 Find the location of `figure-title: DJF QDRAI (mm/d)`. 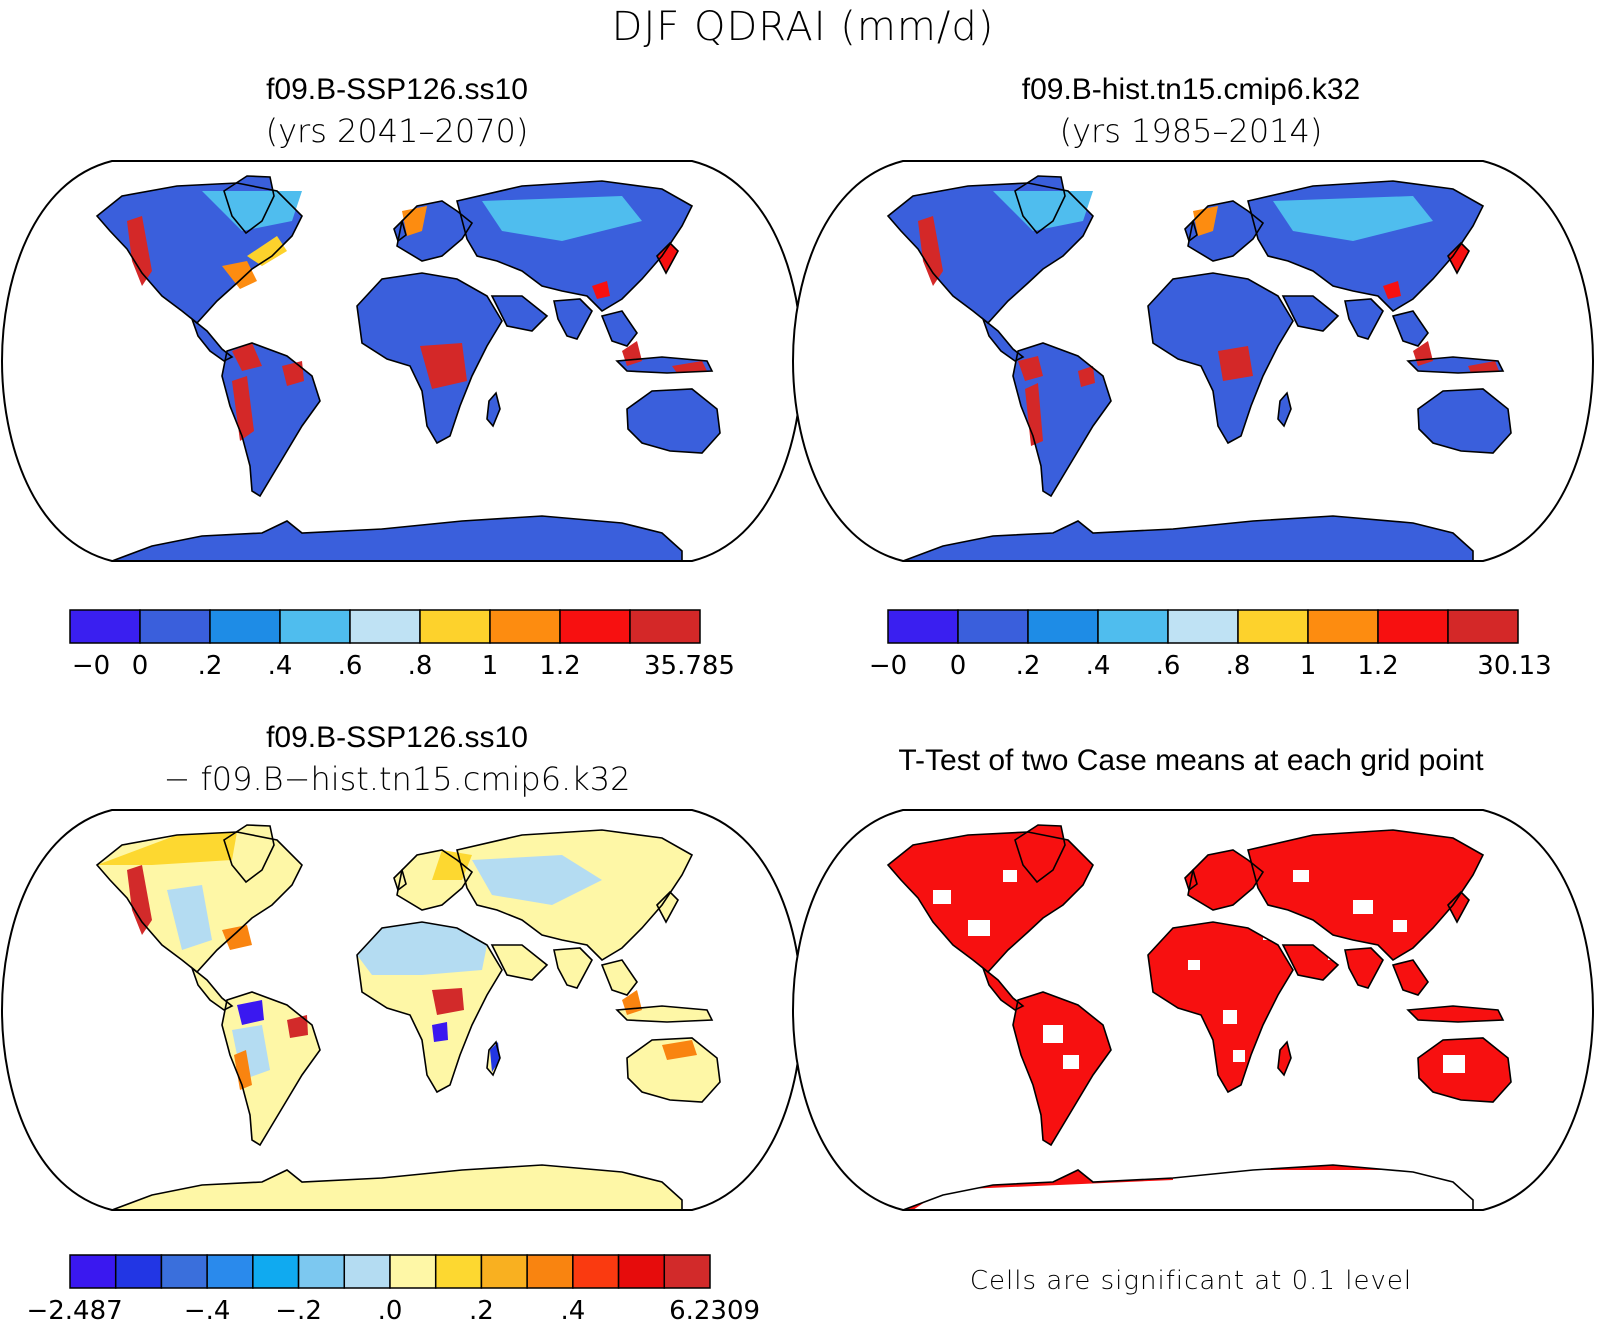

figure-title: DJF QDRAI (mm/d) is located at coordinates (803, 27).